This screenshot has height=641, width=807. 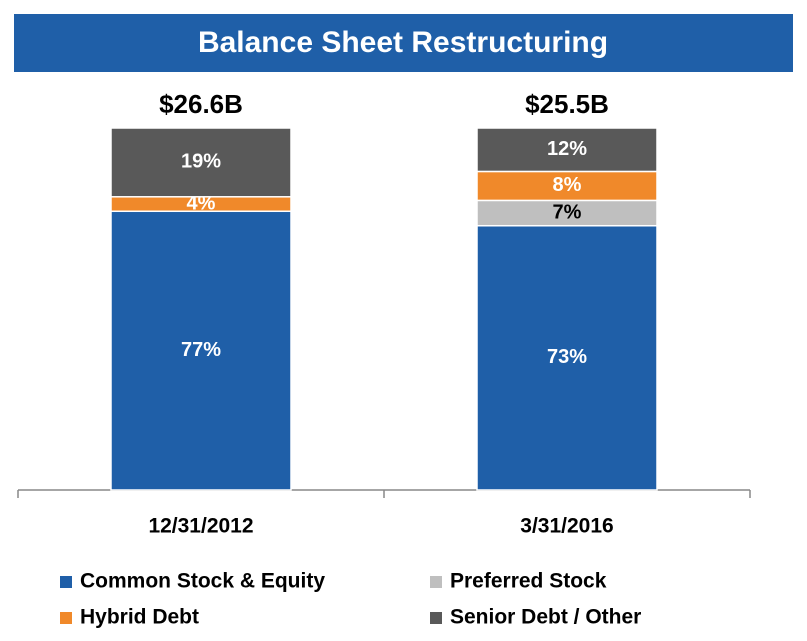 What do you see at coordinates (139, 617) in the screenshot?
I see `legend-label: Hybrid Debt` at bounding box center [139, 617].